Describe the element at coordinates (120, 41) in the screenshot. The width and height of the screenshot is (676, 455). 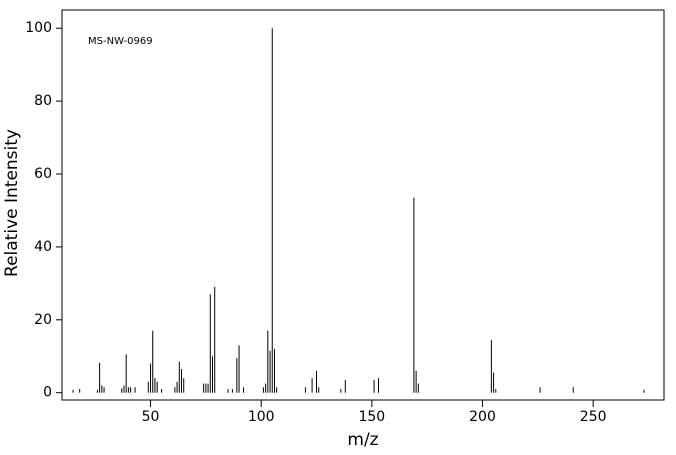
I see `annotation: MS-NW-0969` at that location.